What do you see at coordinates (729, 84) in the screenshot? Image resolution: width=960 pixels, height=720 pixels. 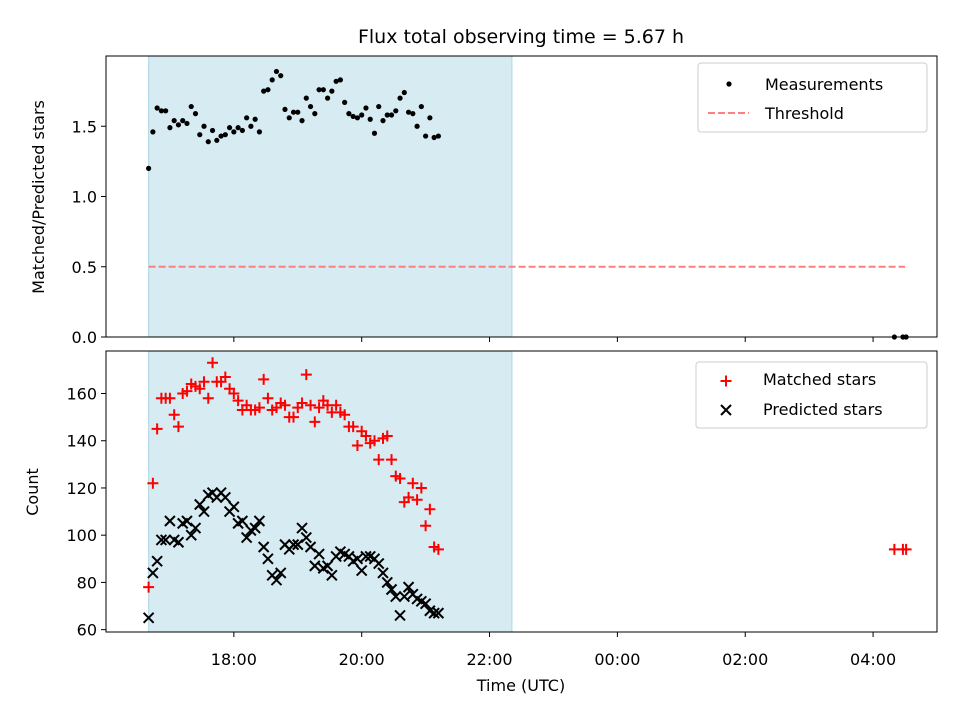 I see `legend-marker-measurements` at bounding box center [729, 84].